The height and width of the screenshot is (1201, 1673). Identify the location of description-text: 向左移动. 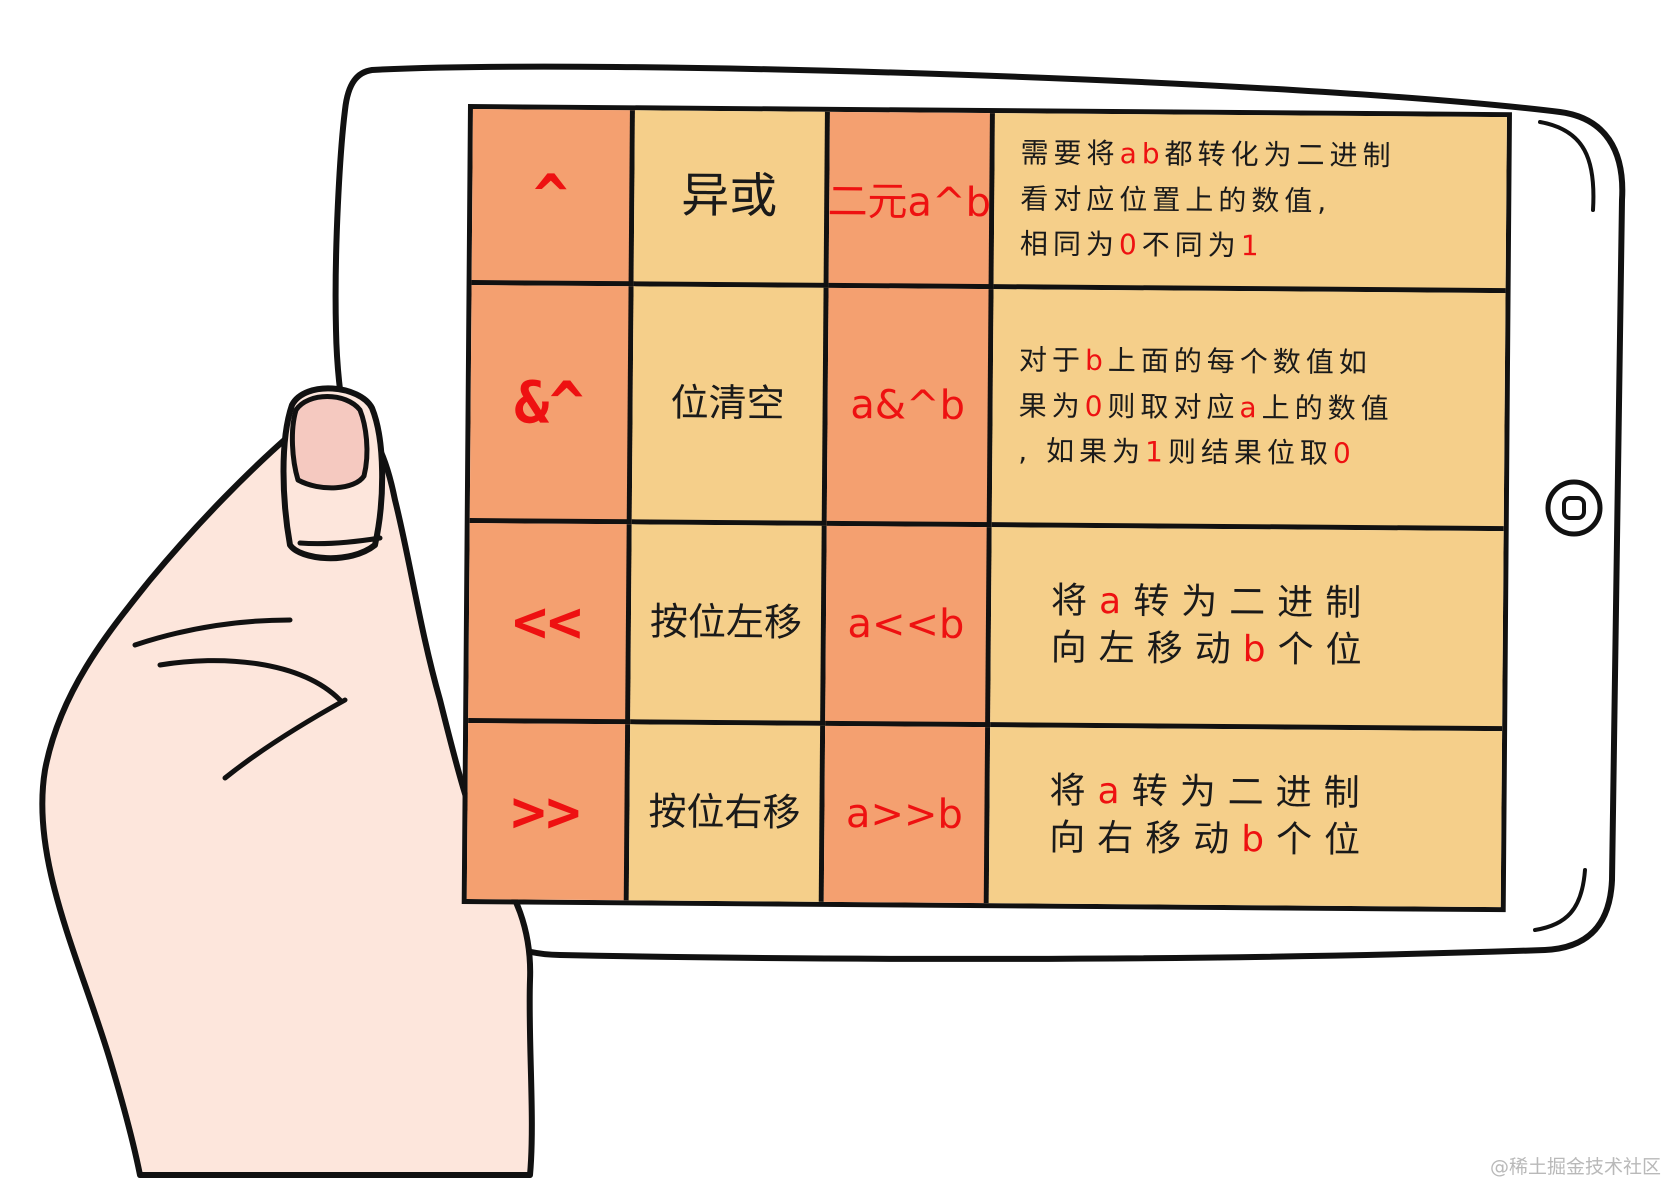
(1146, 648).